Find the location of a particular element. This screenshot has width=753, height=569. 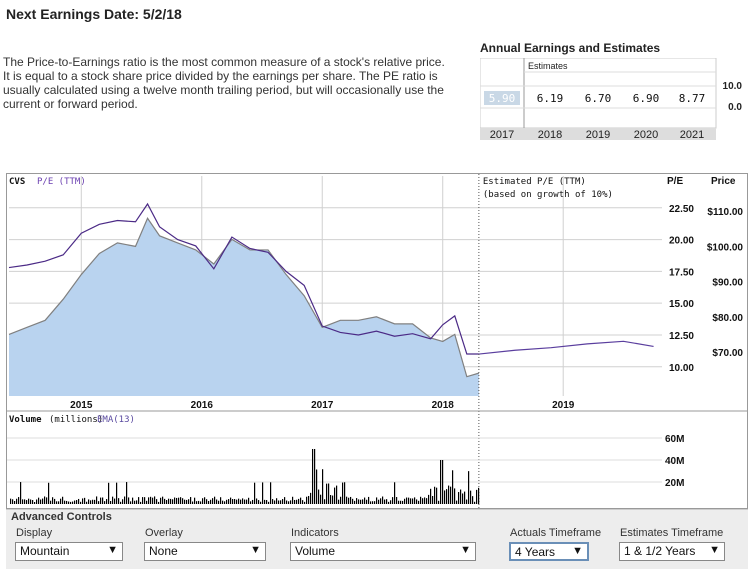

indicators-select: Volume ▼ is located at coordinates (383, 551).